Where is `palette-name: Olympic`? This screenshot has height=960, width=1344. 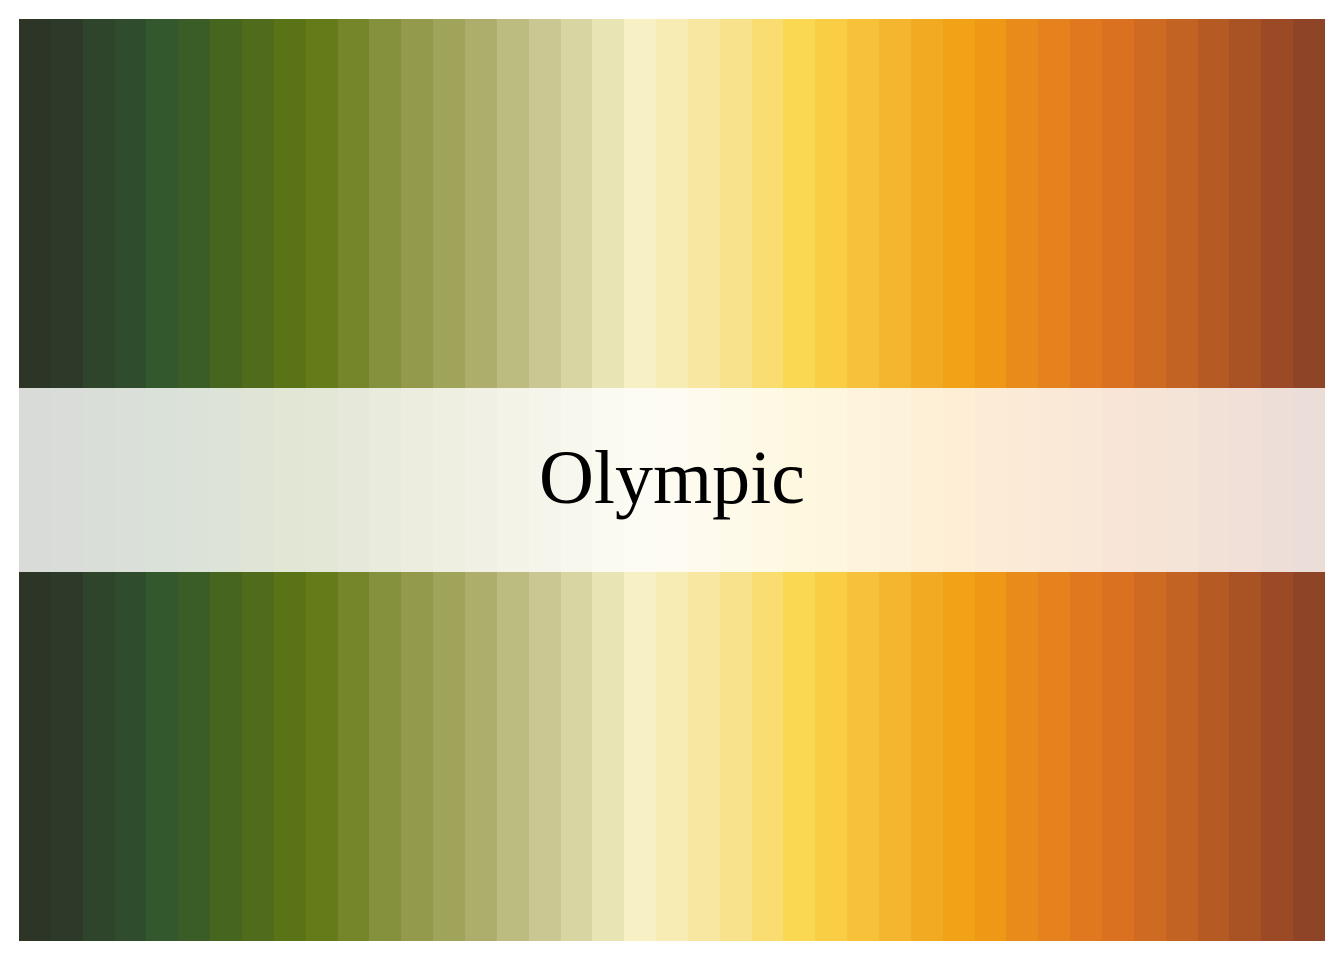 palette-name: Olympic is located at coordinates (672, 478).